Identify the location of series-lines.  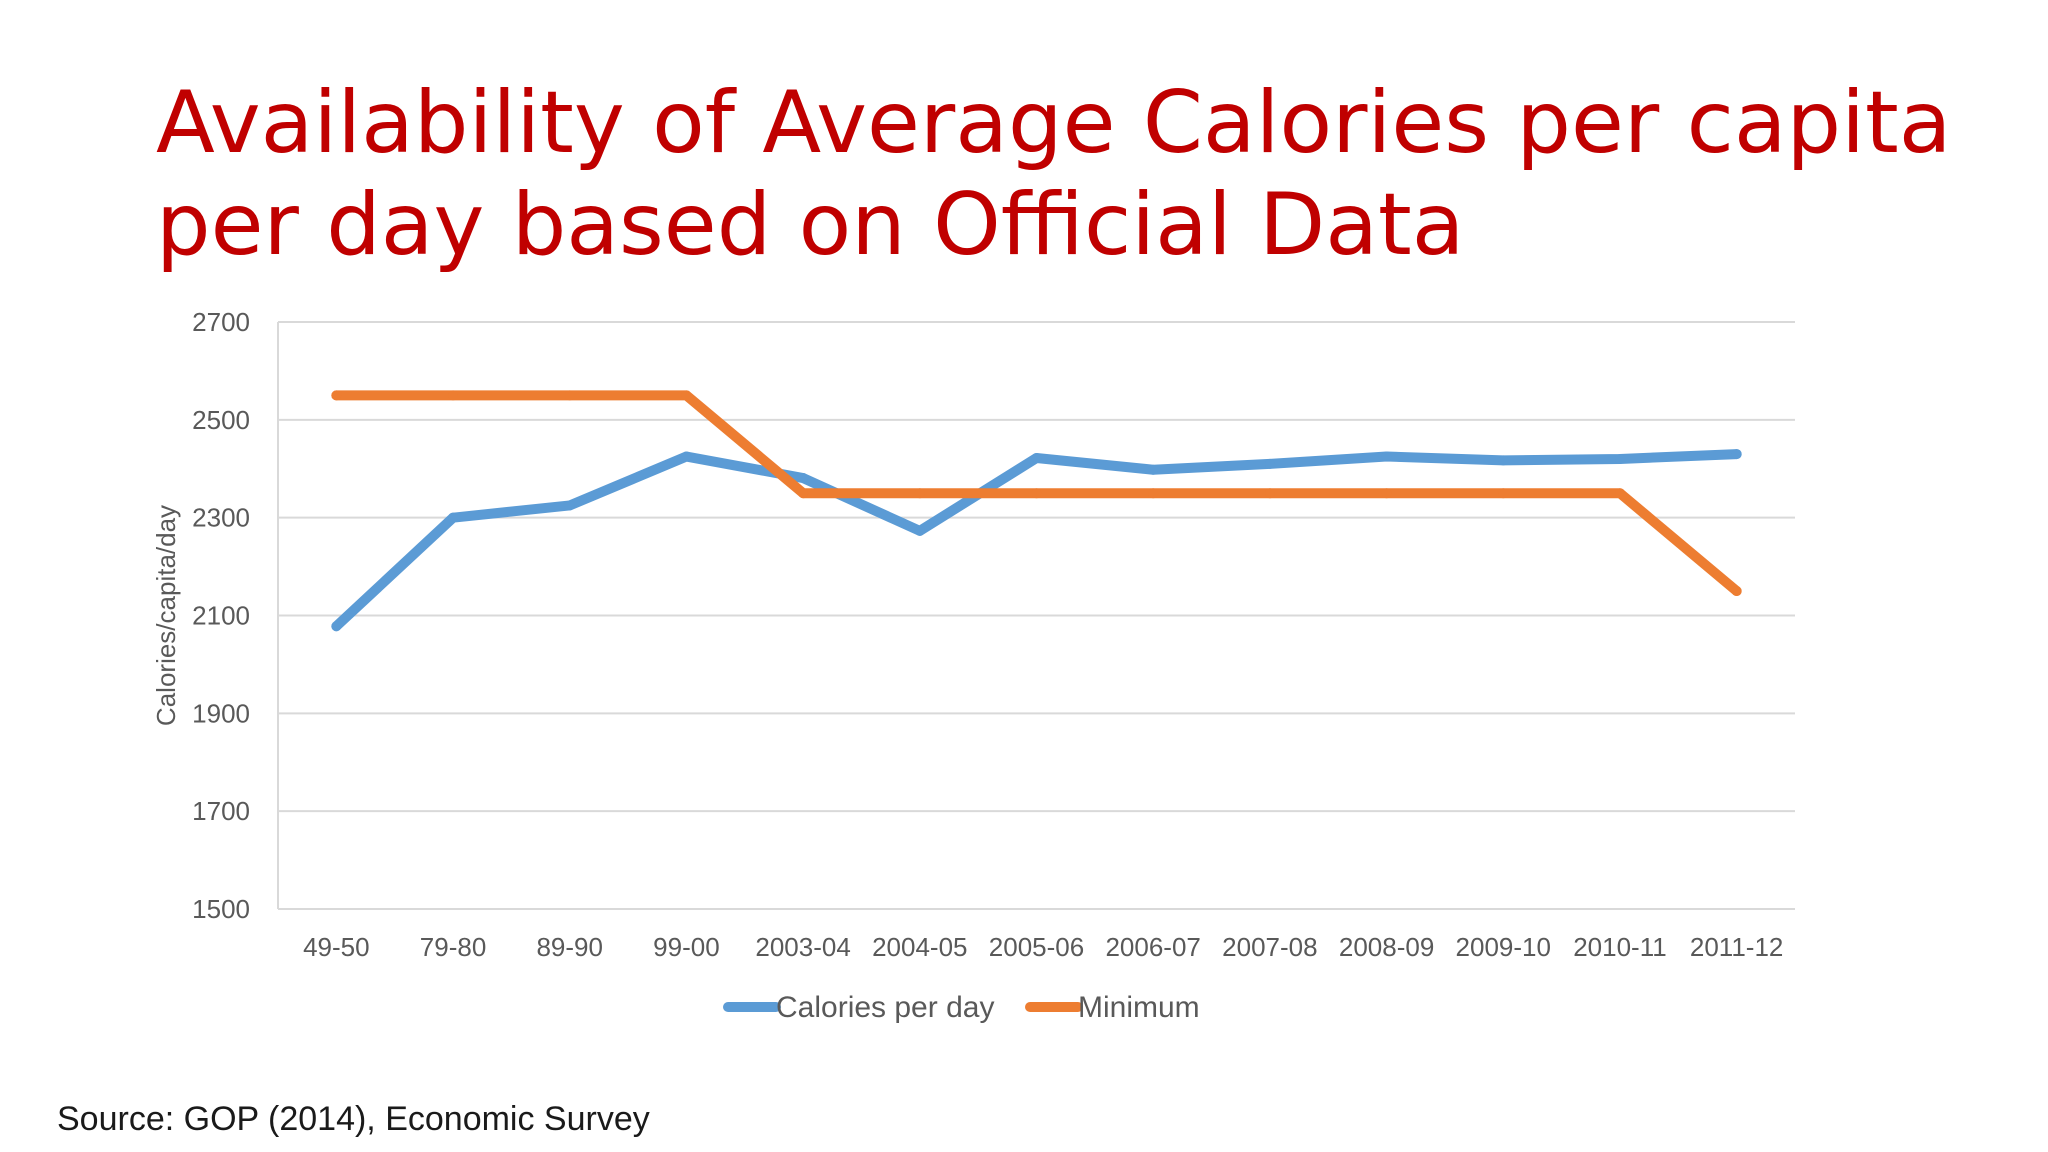
(1036, 511).